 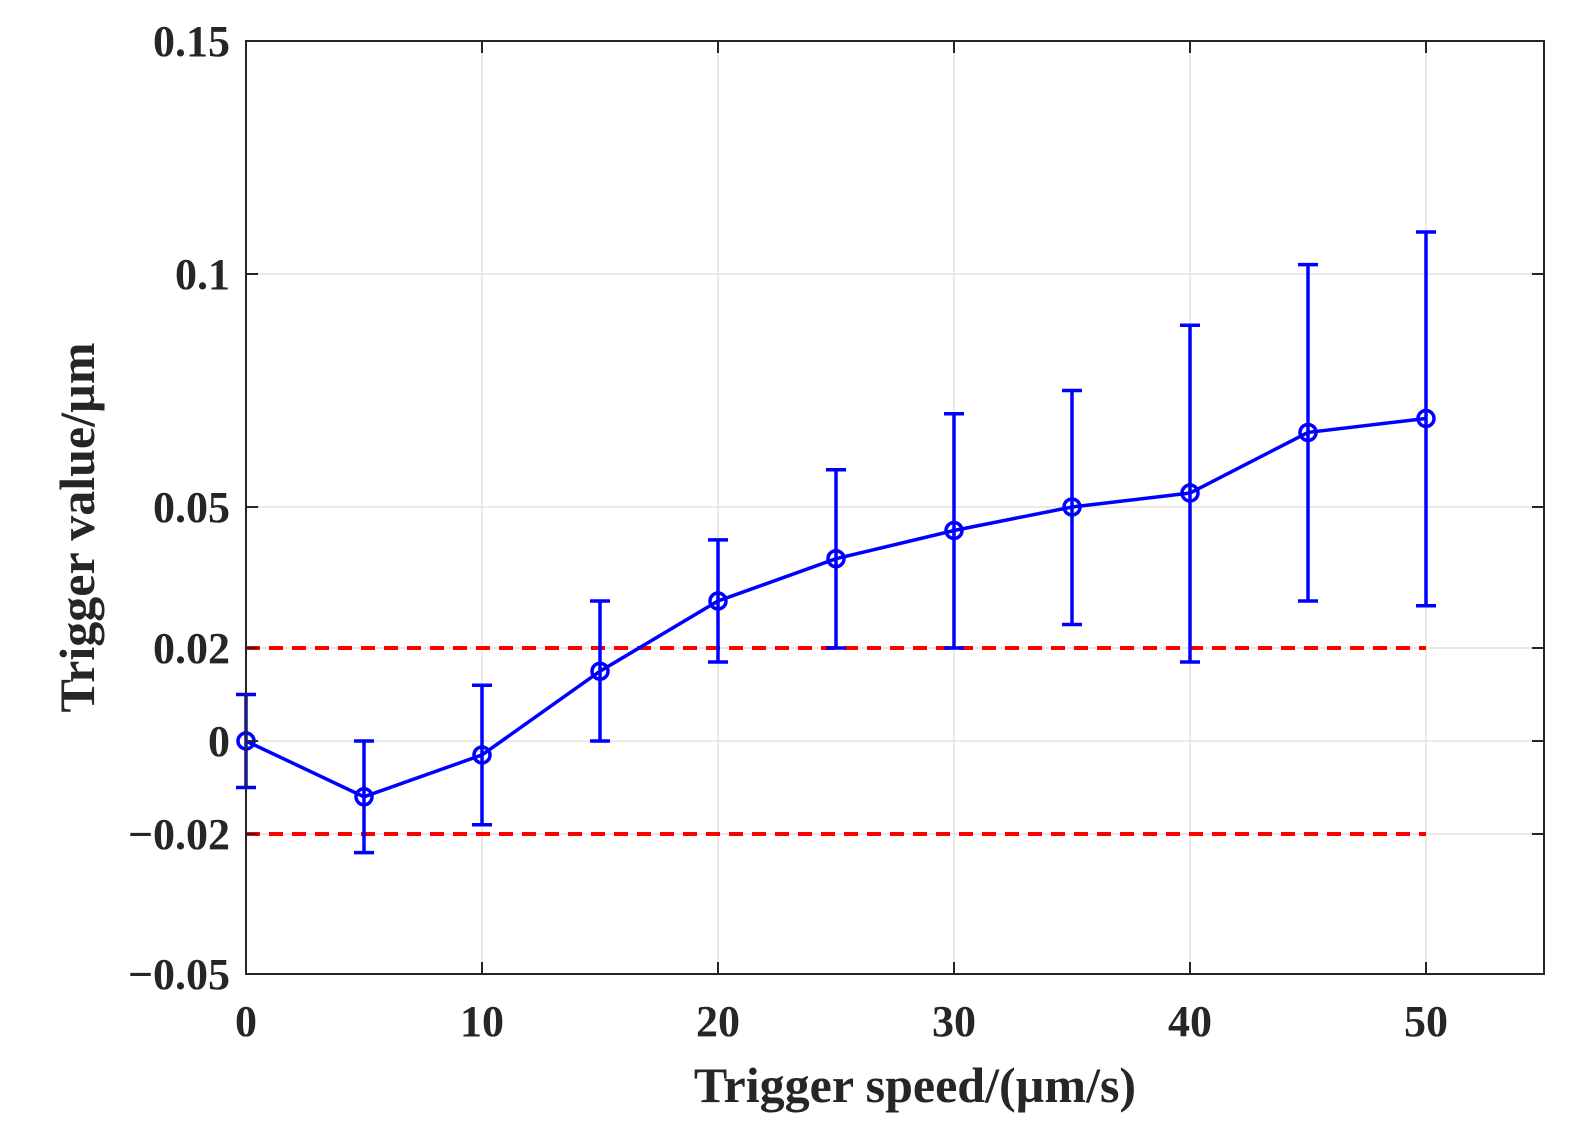 I want to click on y-tick-labels: −0.05 −0.02 0 0.02 0.05 0.1 0.15, so click(x=179, y=508).